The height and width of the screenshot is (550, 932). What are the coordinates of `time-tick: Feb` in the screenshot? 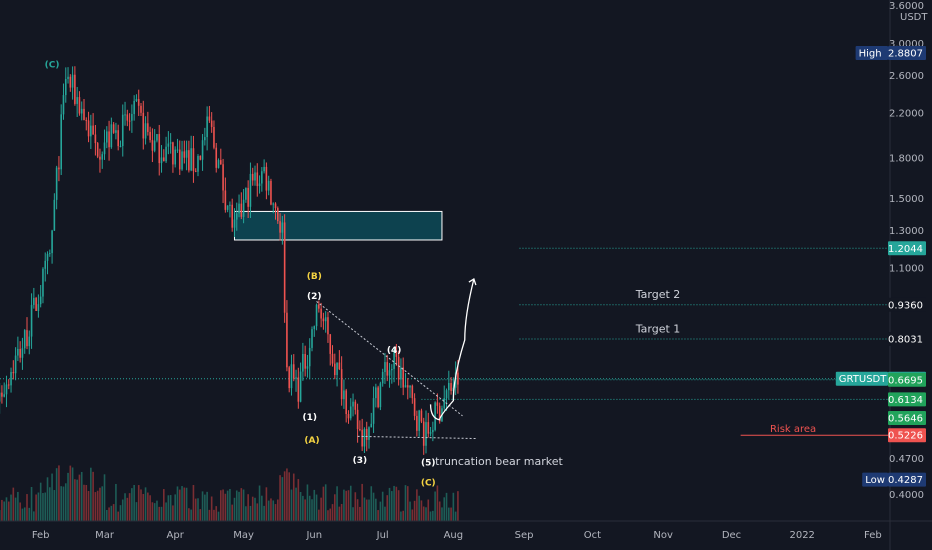 It's located at (41, 535).